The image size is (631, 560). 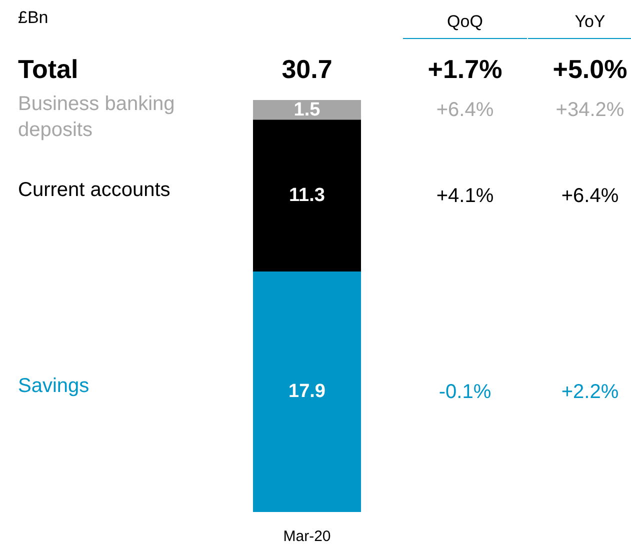 I want to click on text: +5.0%, so click(x=590, y=70).